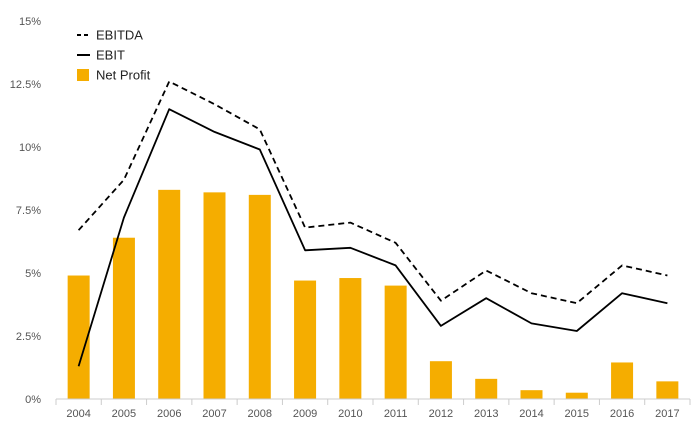 The image size is (700, 433). Describe the element at coordinates (30, 22) in the screenshot. I see `y-tick-label: 15%` at that location.